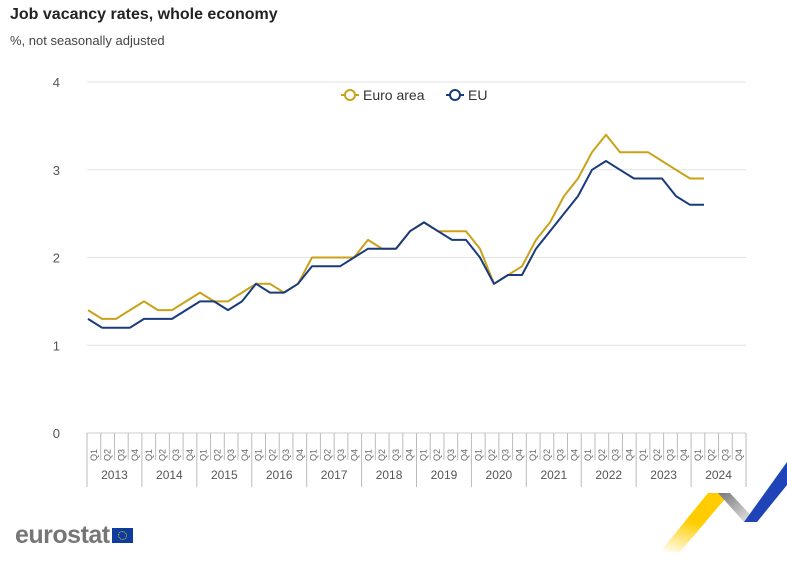 Image resolution: width=787 pixels, height=561 pixels. What do you see at coordinates (114, 475) in the screenshot?
I see `x-year-label: 2013` at bounding box center [114, 475].